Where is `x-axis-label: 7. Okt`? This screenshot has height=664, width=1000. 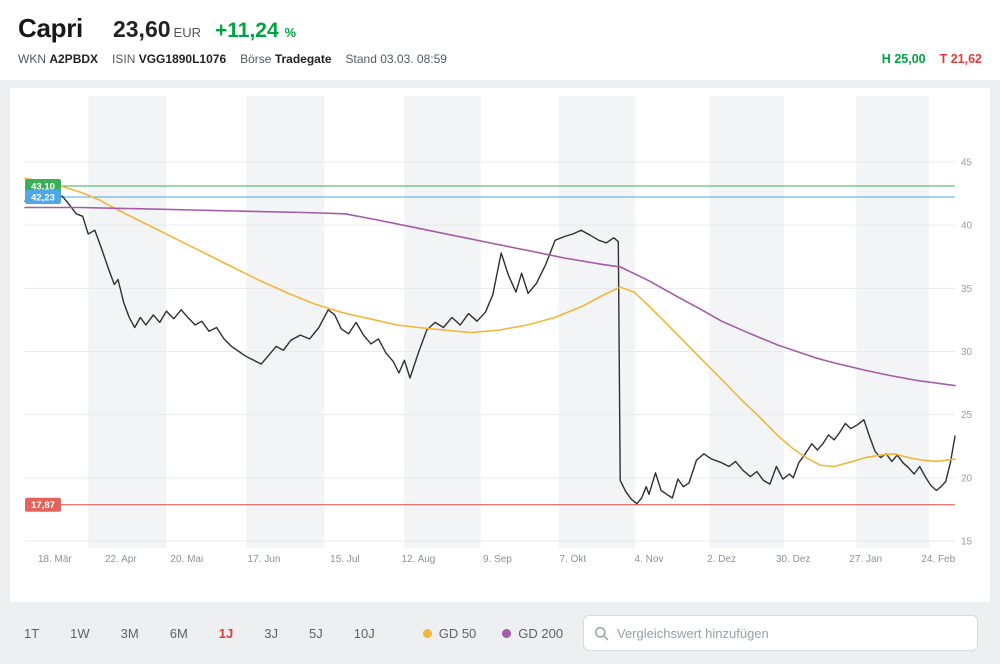
x-axis-label: 7. Okt is located at coordinates (572, 559).